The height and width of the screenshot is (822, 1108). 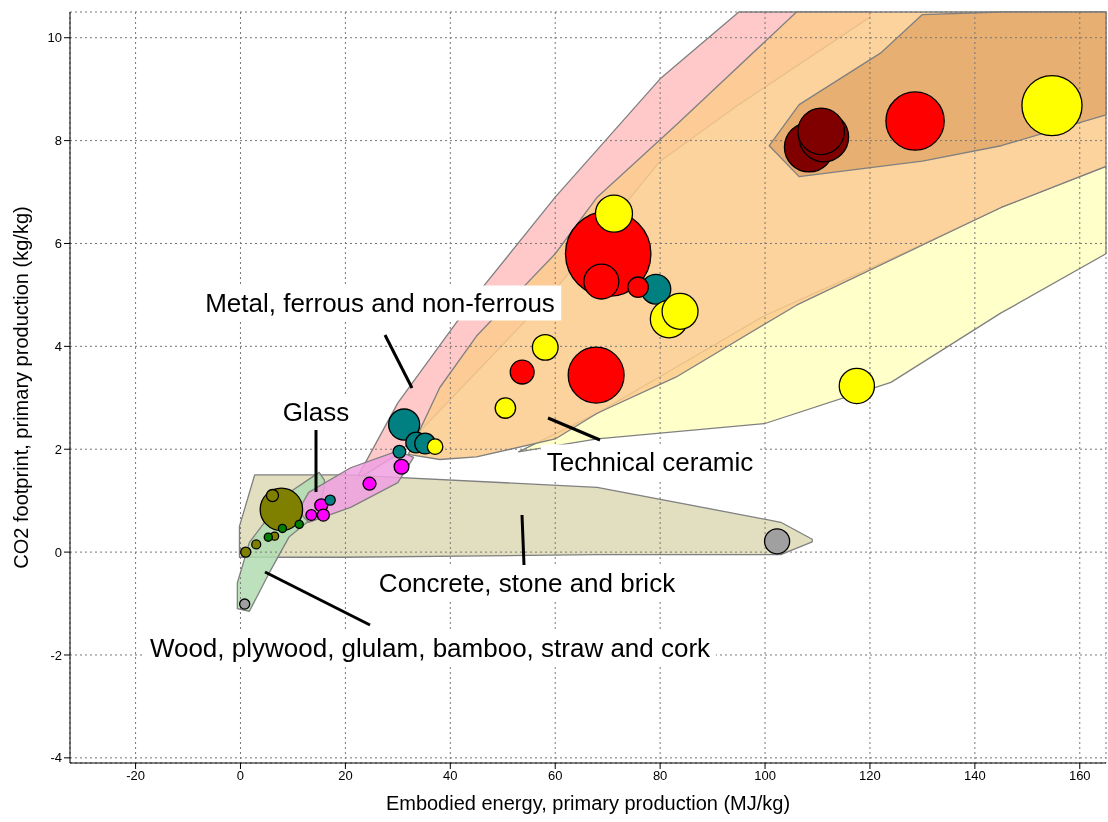 I want to click on x-axis-title: Embodied energy, primary production (MJ/kg), so click(x=588, y=803).